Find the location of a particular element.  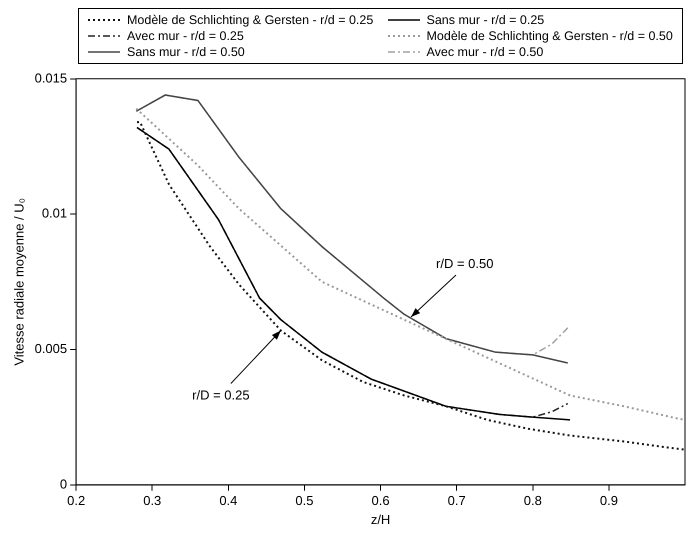

x-axis-title: z/H is located at coordinates (380, 519).